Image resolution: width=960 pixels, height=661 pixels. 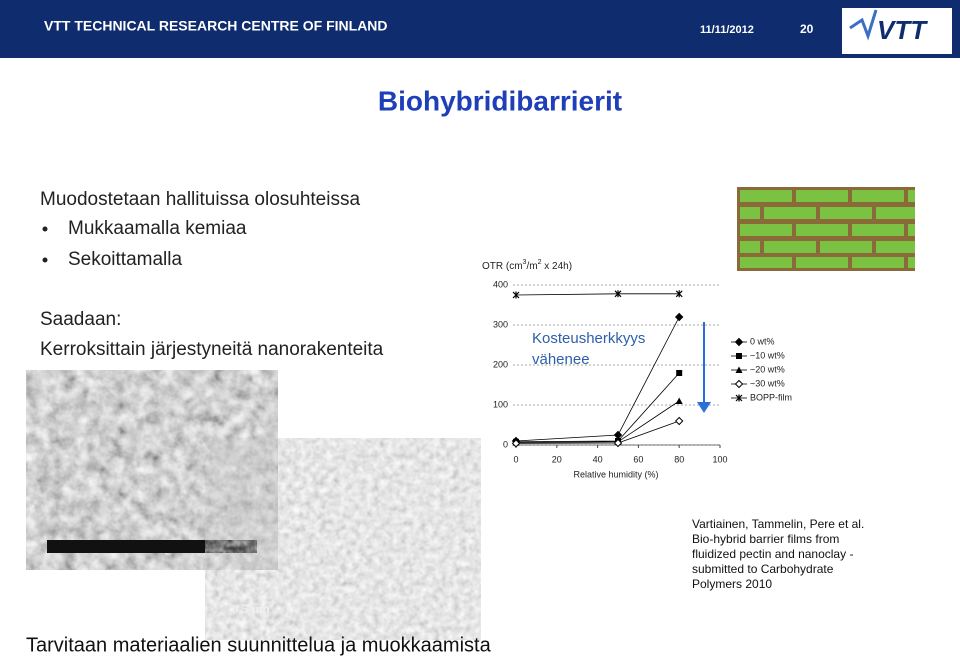 I want to click on logo: VTT, so click(x=902, y=30).